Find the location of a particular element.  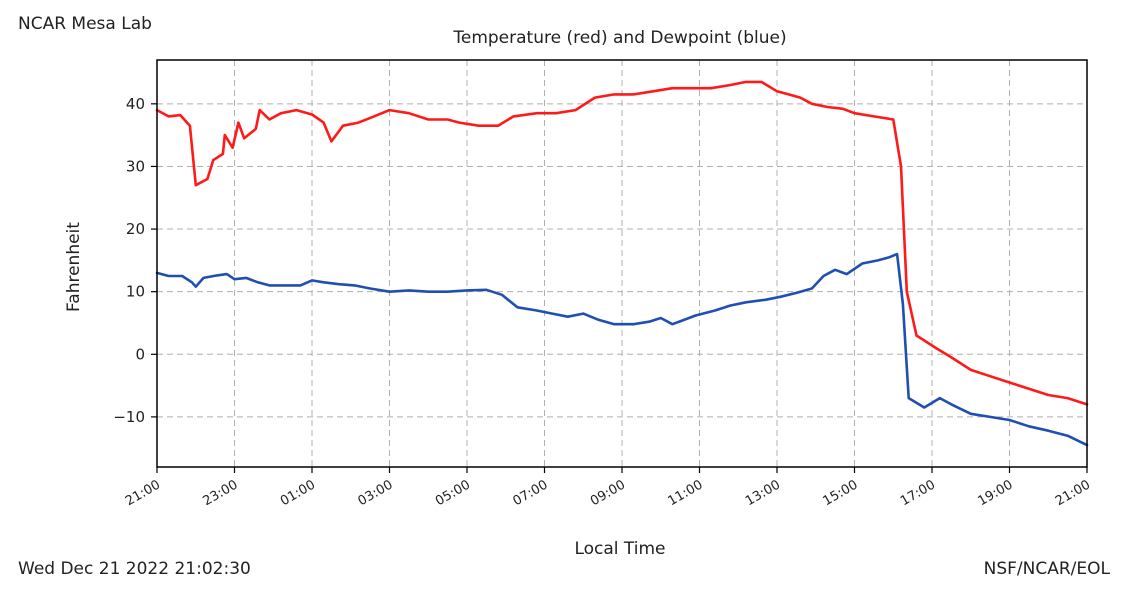

station-name: NCAR Mesa Lab is located at coordinates (85, 24).